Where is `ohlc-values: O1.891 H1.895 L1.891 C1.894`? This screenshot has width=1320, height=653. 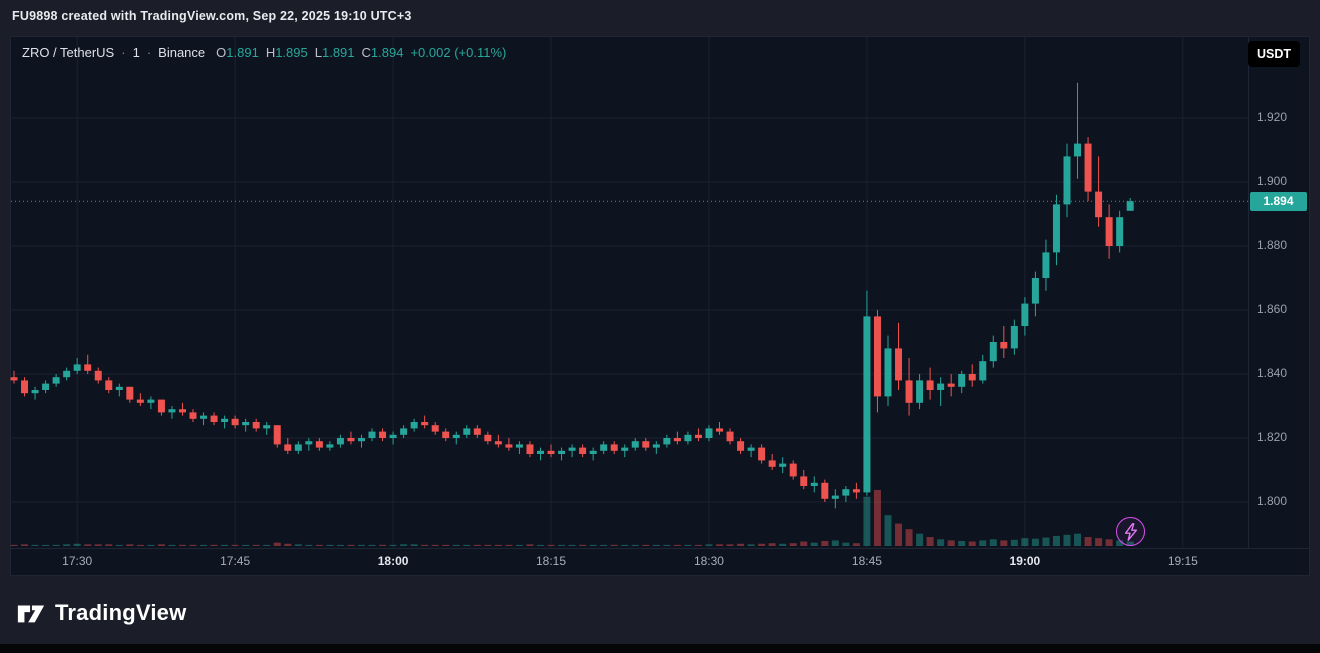 ohlc-values: O1.891 H1.895 L1.891 C1.894 is located at coordinates (309, 52).